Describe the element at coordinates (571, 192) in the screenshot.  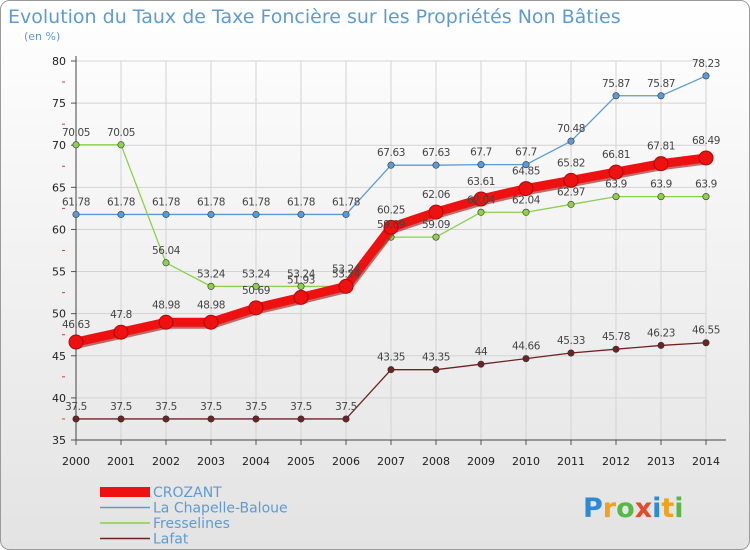
I see `data-label: 62.97` at that location.